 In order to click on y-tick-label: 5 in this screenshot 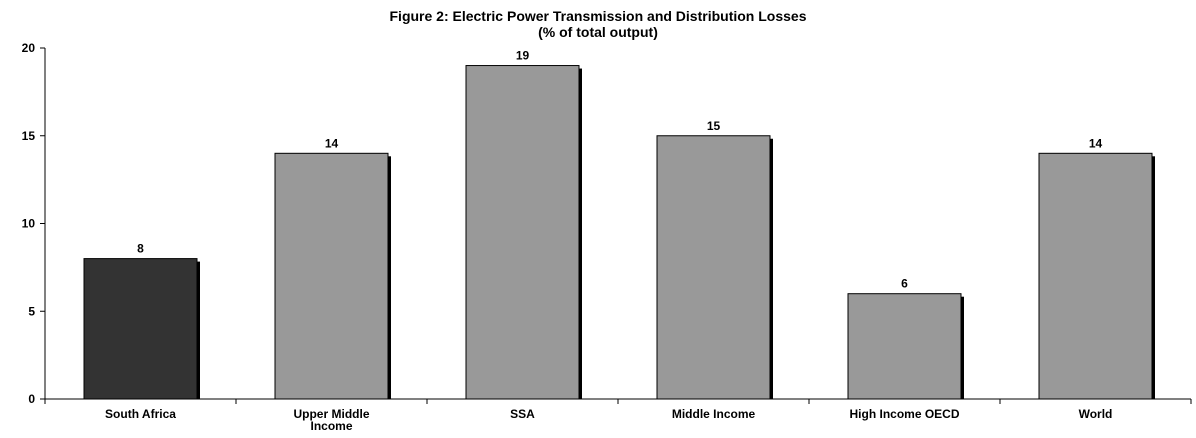, I will do `click(31, 311)`.